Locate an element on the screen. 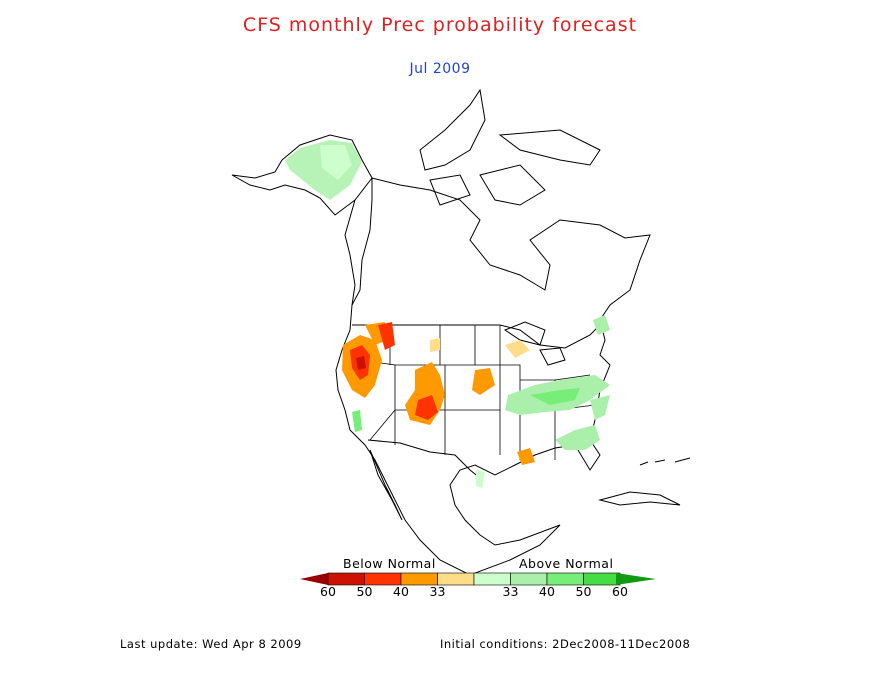 Image resolution: width=880 pixels, height=680 pixels. legend-extreme-above is located at coordinates (636, 579).